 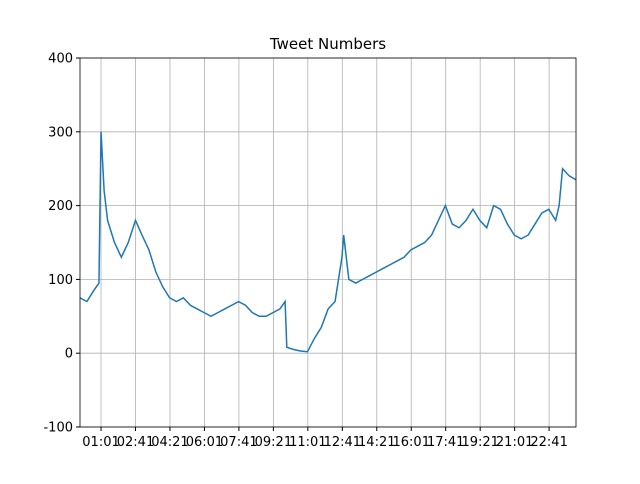 What do you see at coordinates (69, 354) in the screenshot?
I see `y-tick-label: 0` at bounding box center [69, 354].